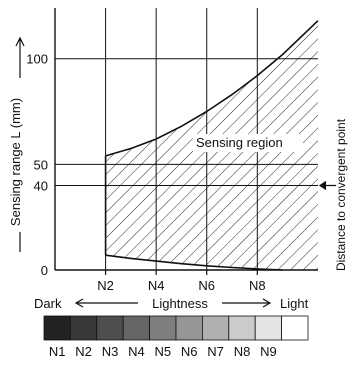 The width and height of the screenshot is (352, 377). What do you see at coordinates (194, 262) in the screenshot?
I see `lower-boundary-curve` at bounding box center [194, 262].